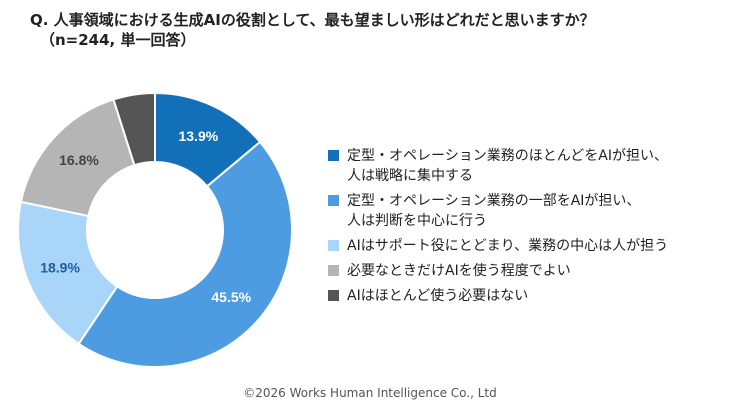  I want to click on legend-label: 定型・オペレーション業務のほとんどをAIが担い、 人は戦略に集中する, so click(508, 166).